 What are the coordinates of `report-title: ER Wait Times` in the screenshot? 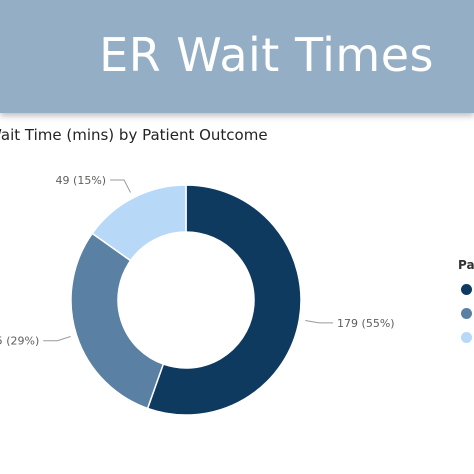 It's located at (266, 55).